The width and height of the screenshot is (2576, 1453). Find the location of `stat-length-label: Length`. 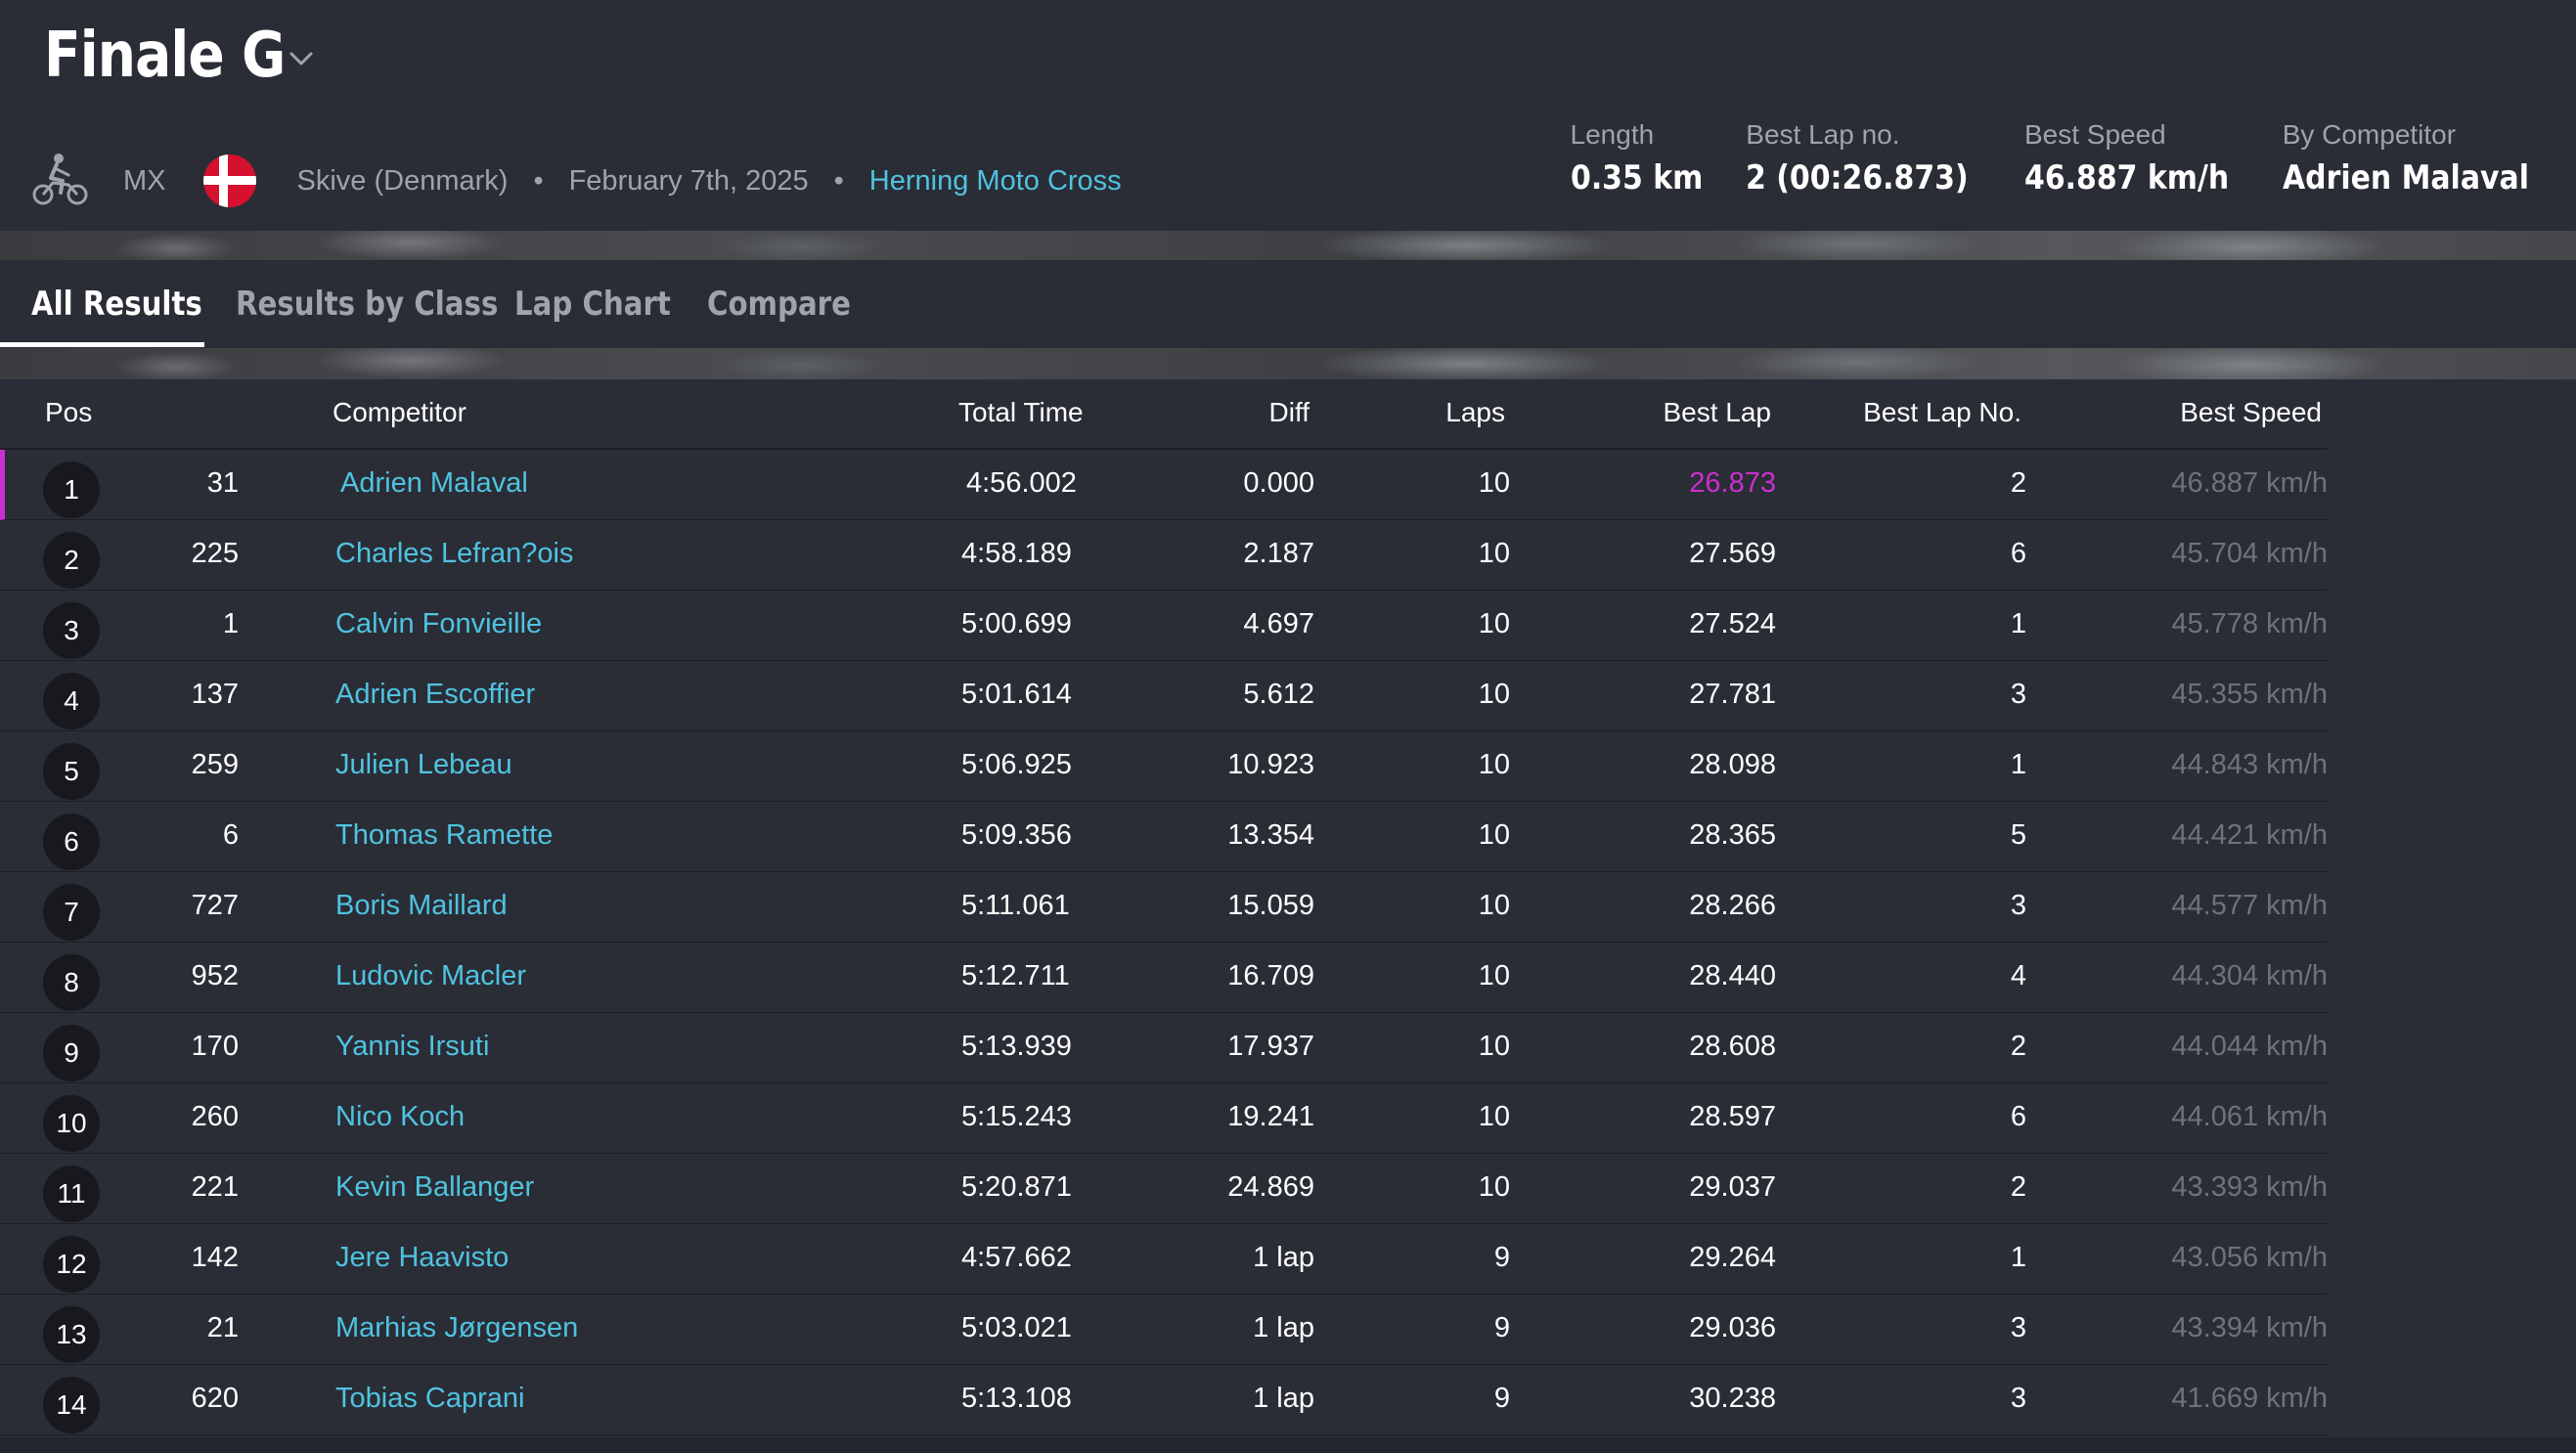

stat-length-label: Length is located at coordinates (1612, 135).